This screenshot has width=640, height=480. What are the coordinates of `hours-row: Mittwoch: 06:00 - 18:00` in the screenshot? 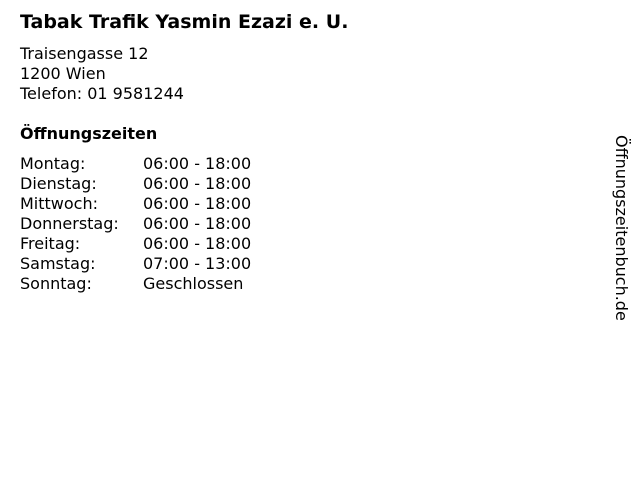 It's located at (135, 204).